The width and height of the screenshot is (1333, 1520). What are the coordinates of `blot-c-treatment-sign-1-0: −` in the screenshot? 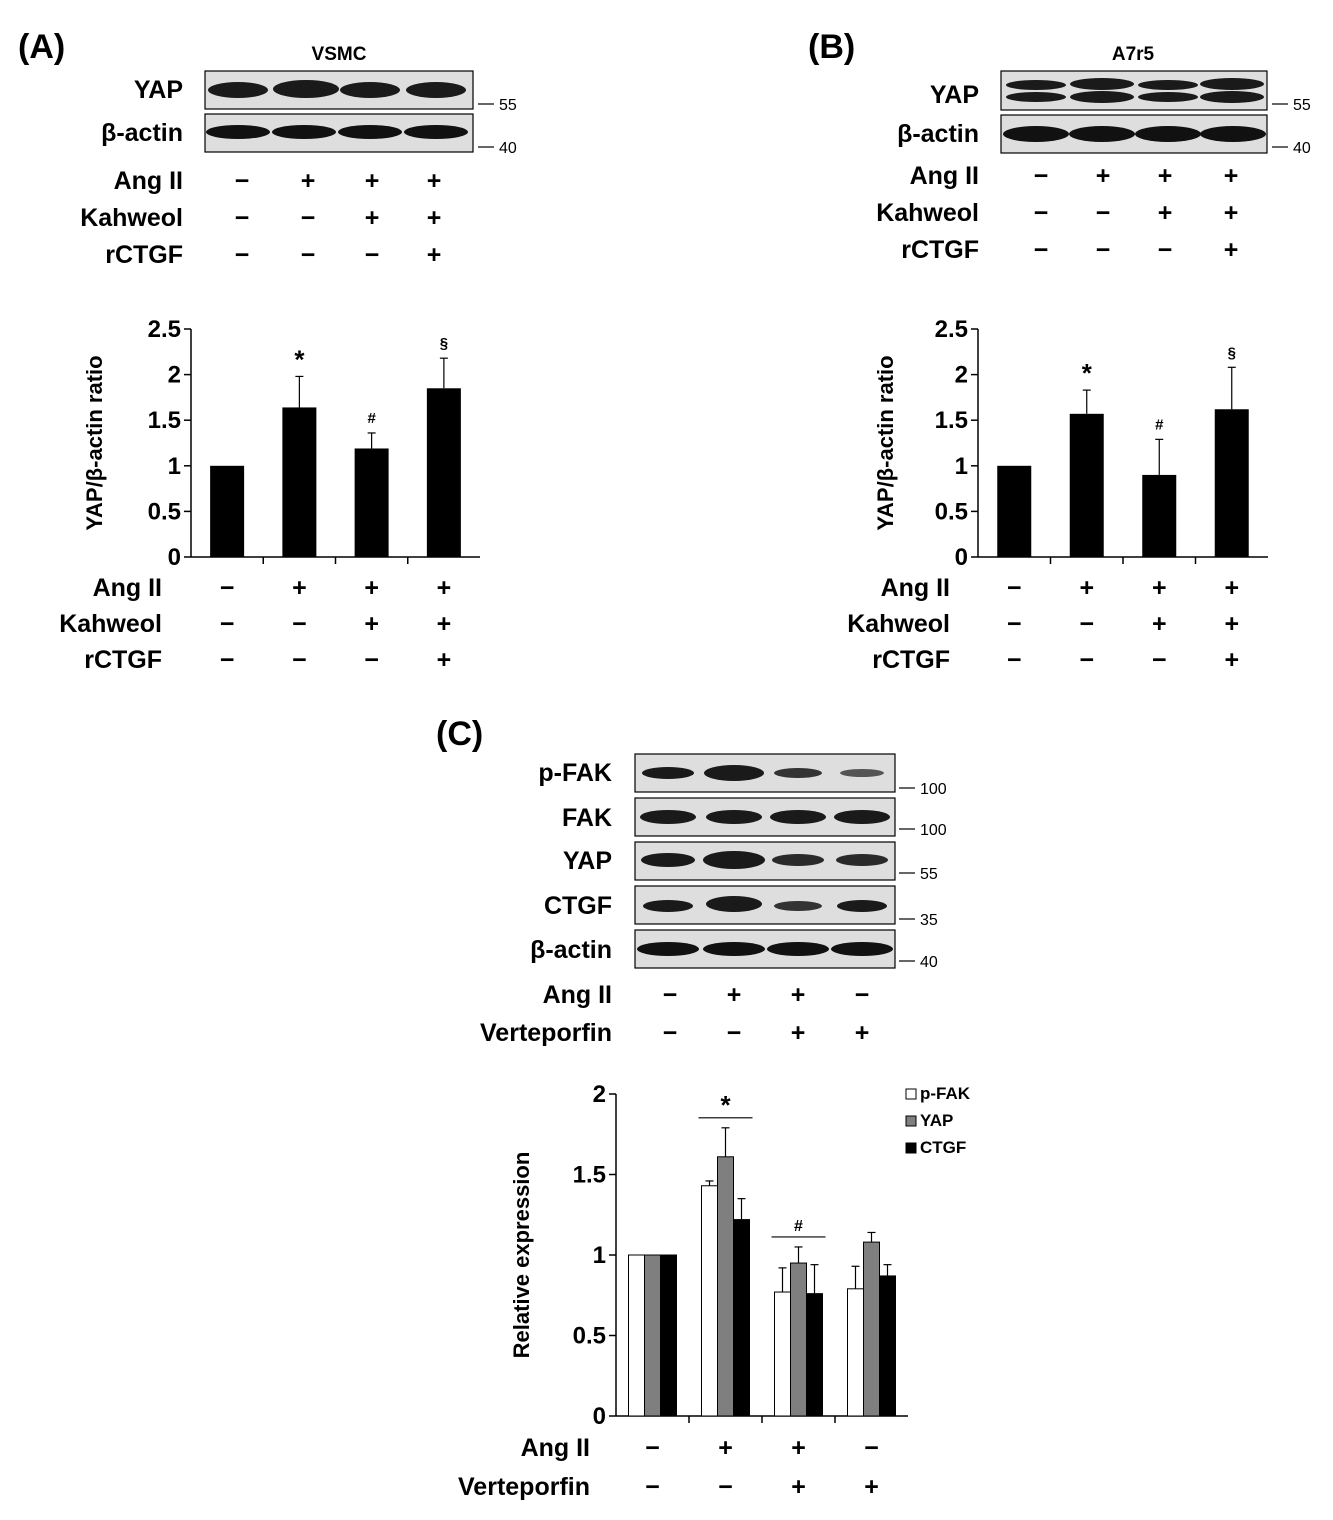 It's located at (670, 1033).